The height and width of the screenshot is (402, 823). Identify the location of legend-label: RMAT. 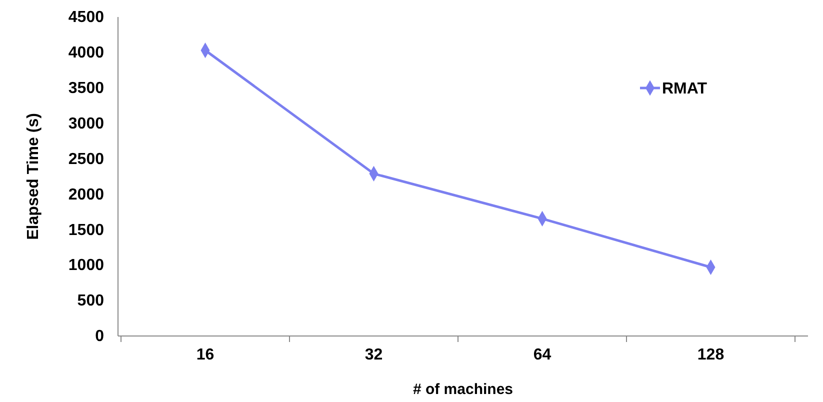
(685, 89).